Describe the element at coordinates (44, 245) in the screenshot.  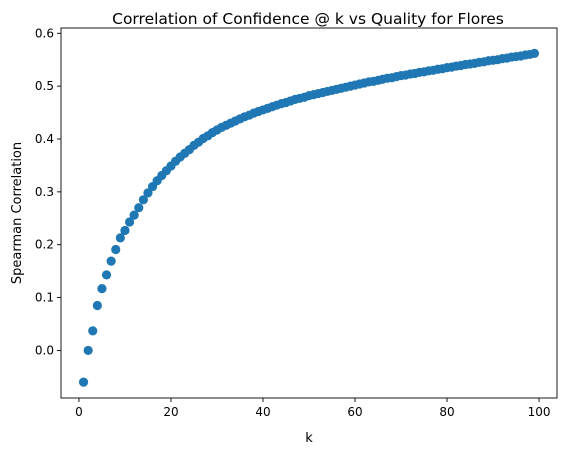
I see `y-tick-label: 0.2` at that location.